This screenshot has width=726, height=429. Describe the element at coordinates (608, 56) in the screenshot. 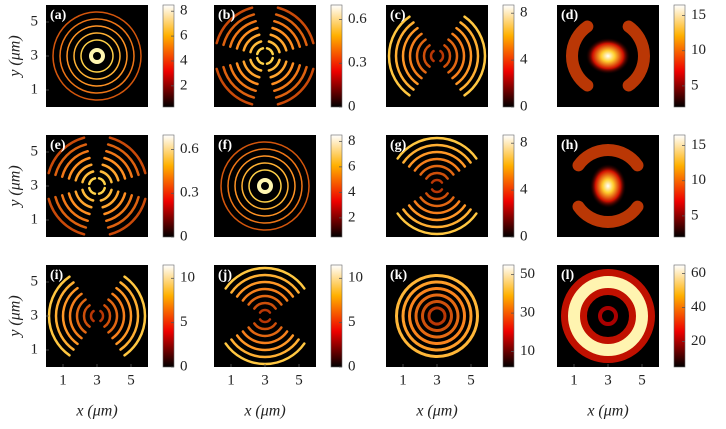

I see `intensity-map` at that location.